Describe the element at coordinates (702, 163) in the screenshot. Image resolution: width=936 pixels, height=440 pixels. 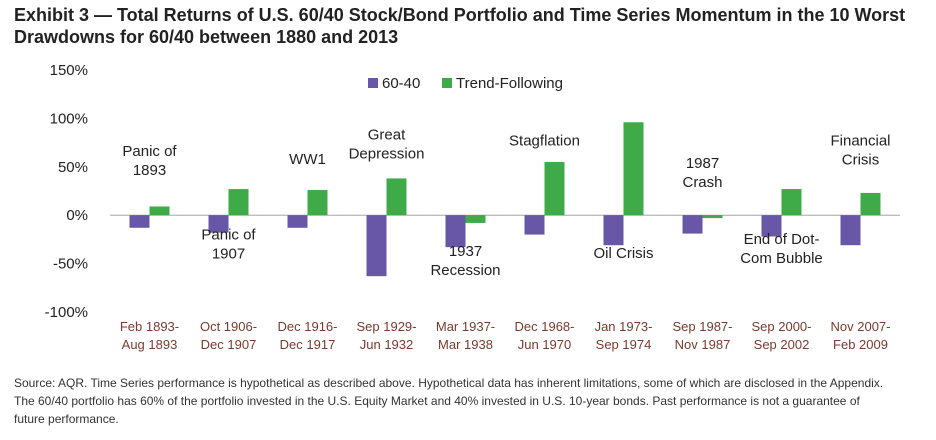
I see `event-annotation: 1987` at that location.